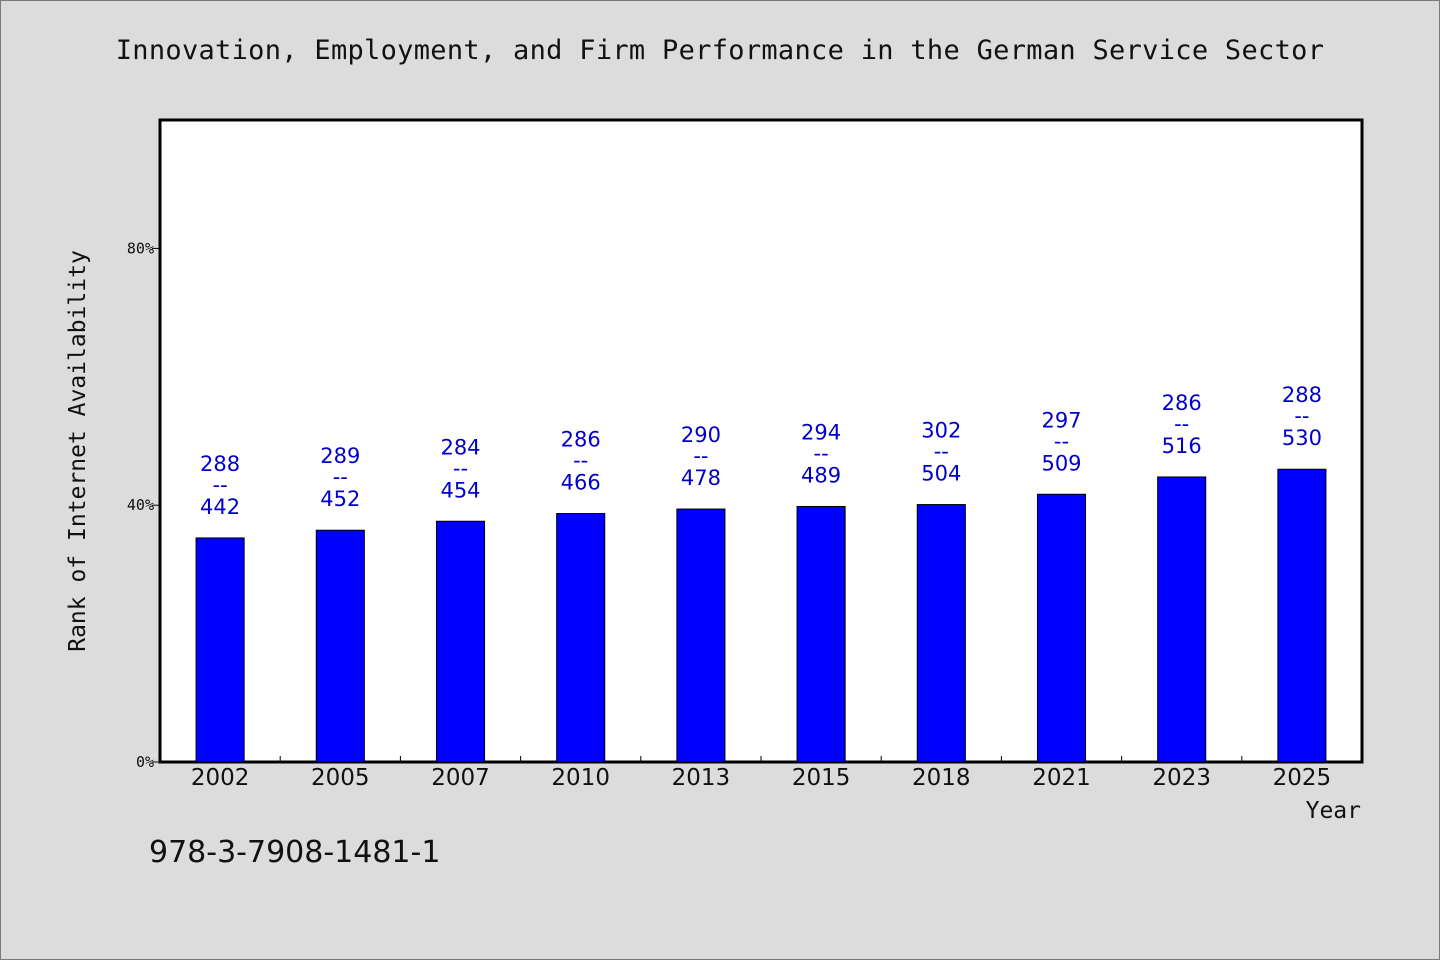 The width and height of the screenshot is (1440, 960). Describe the element at coordinates (701, 435) in the screenshot. I see `data-label-top: 290` at that location.